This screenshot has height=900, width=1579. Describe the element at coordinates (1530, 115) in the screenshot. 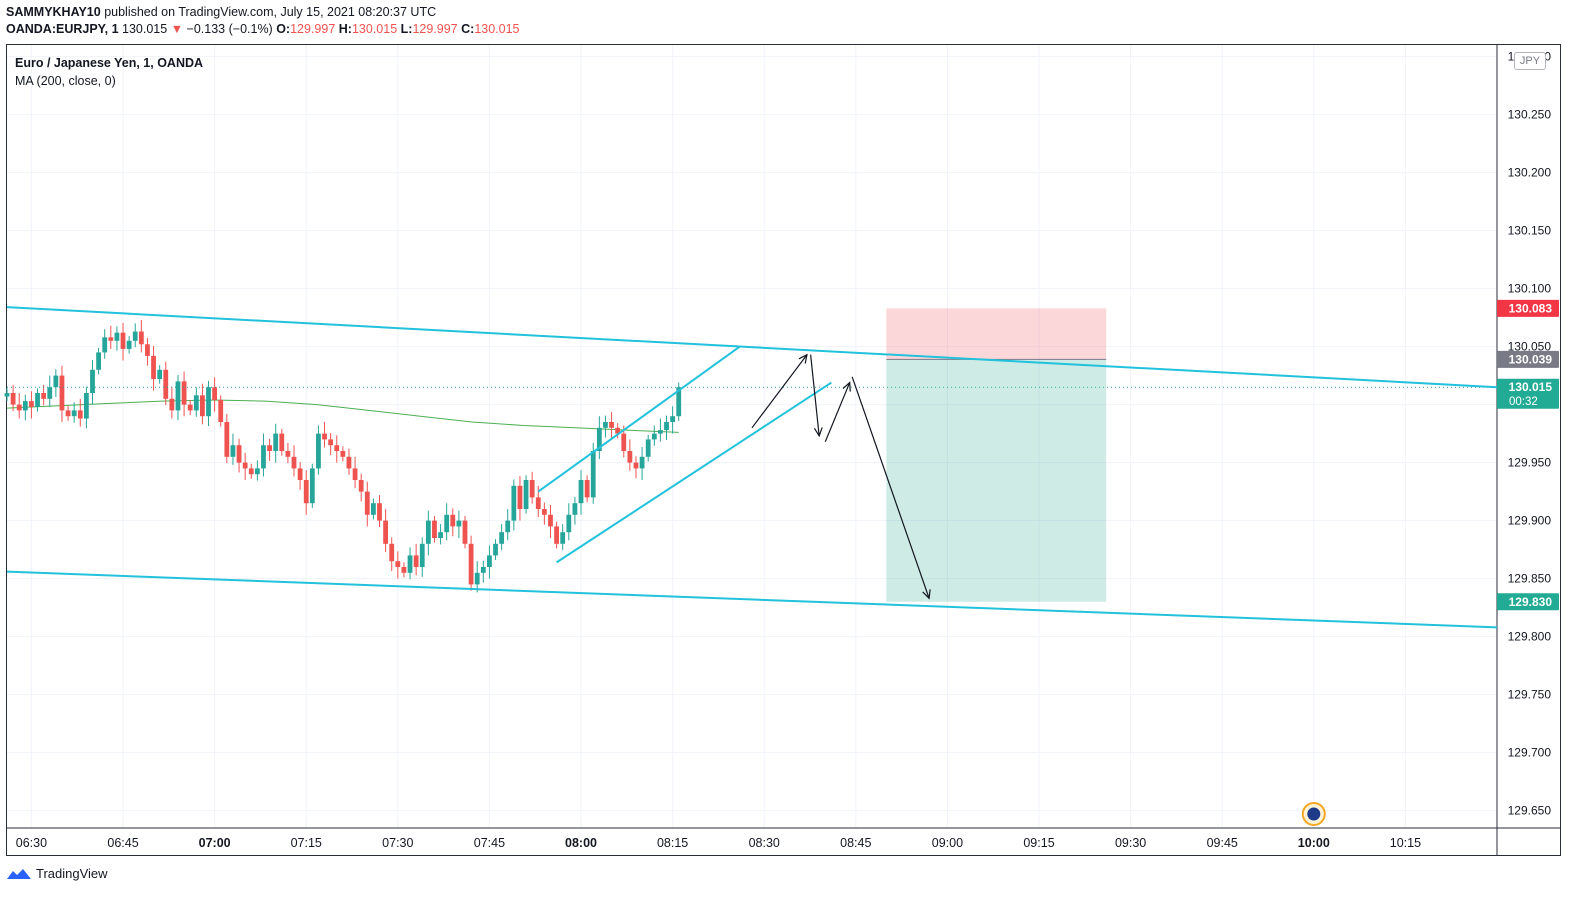

I see `y-tick-label: 130.250` at that location.